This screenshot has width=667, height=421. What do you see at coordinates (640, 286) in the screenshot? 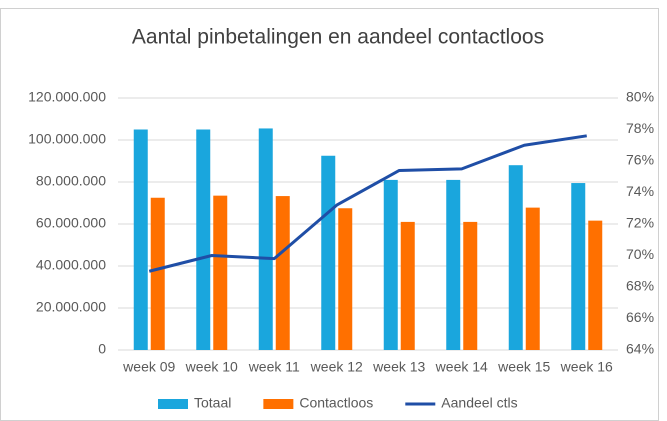
I see `y2-tick-label: 68%` at bounding box center [640, 286].